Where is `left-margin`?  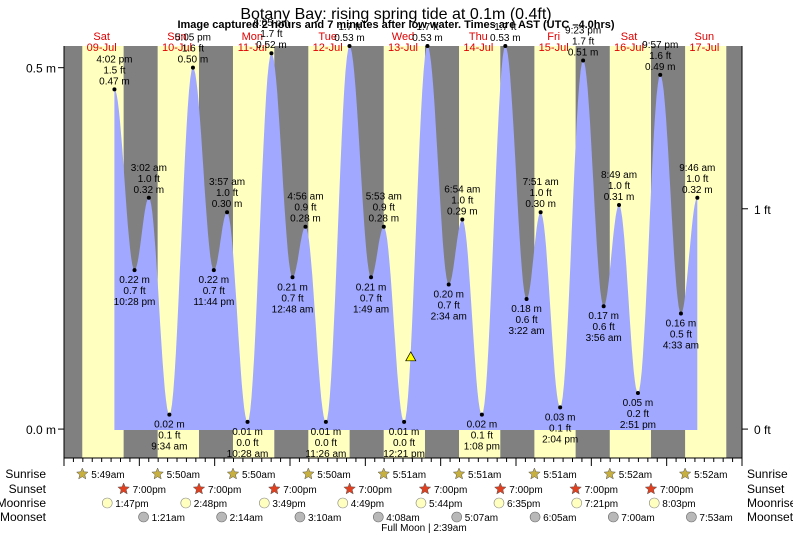 left-margin is located at coordinates (32, 252).